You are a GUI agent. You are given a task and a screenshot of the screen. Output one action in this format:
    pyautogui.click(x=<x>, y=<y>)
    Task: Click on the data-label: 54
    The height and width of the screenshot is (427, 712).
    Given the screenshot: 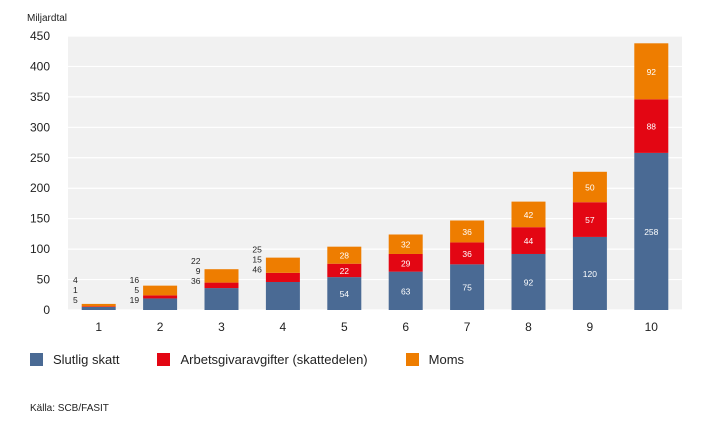 What is the action you would take?
    pyautogui.click(x=345, y=294)
    